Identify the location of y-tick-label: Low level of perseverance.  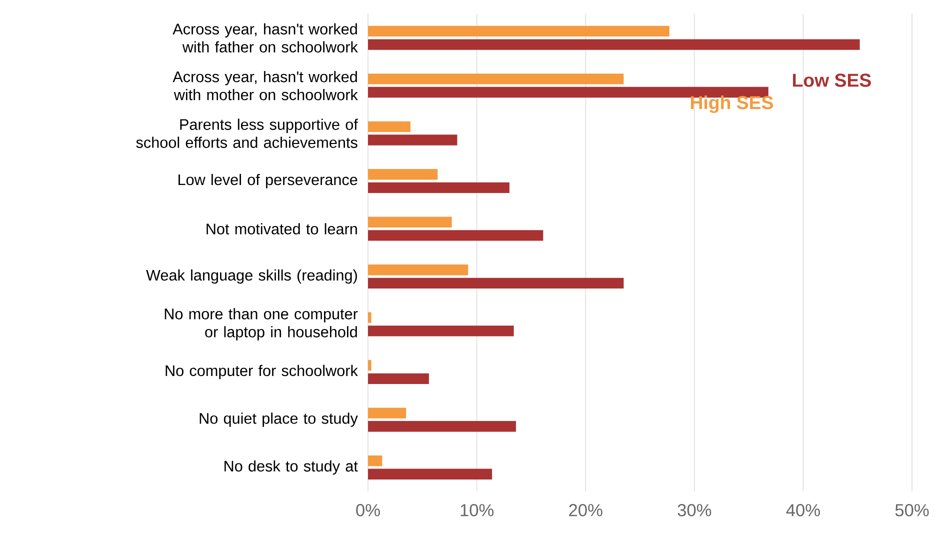
(268, 181).